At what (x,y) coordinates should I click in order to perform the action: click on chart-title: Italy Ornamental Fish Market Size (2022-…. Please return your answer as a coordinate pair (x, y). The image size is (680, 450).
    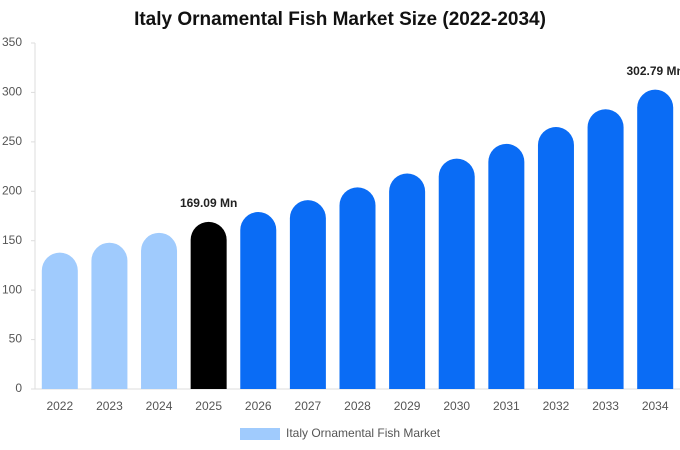
    Looking at the image, I should click on (340, 19).